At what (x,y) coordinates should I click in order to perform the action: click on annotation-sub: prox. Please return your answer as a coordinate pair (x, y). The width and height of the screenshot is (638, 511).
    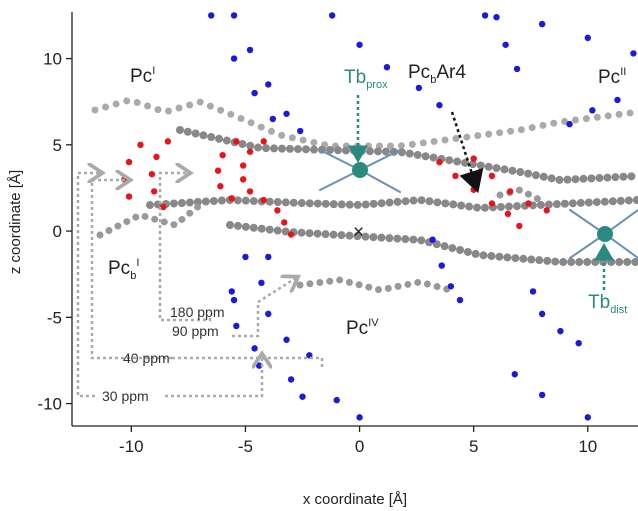
    Looking at the image, I should click on (377, 85).